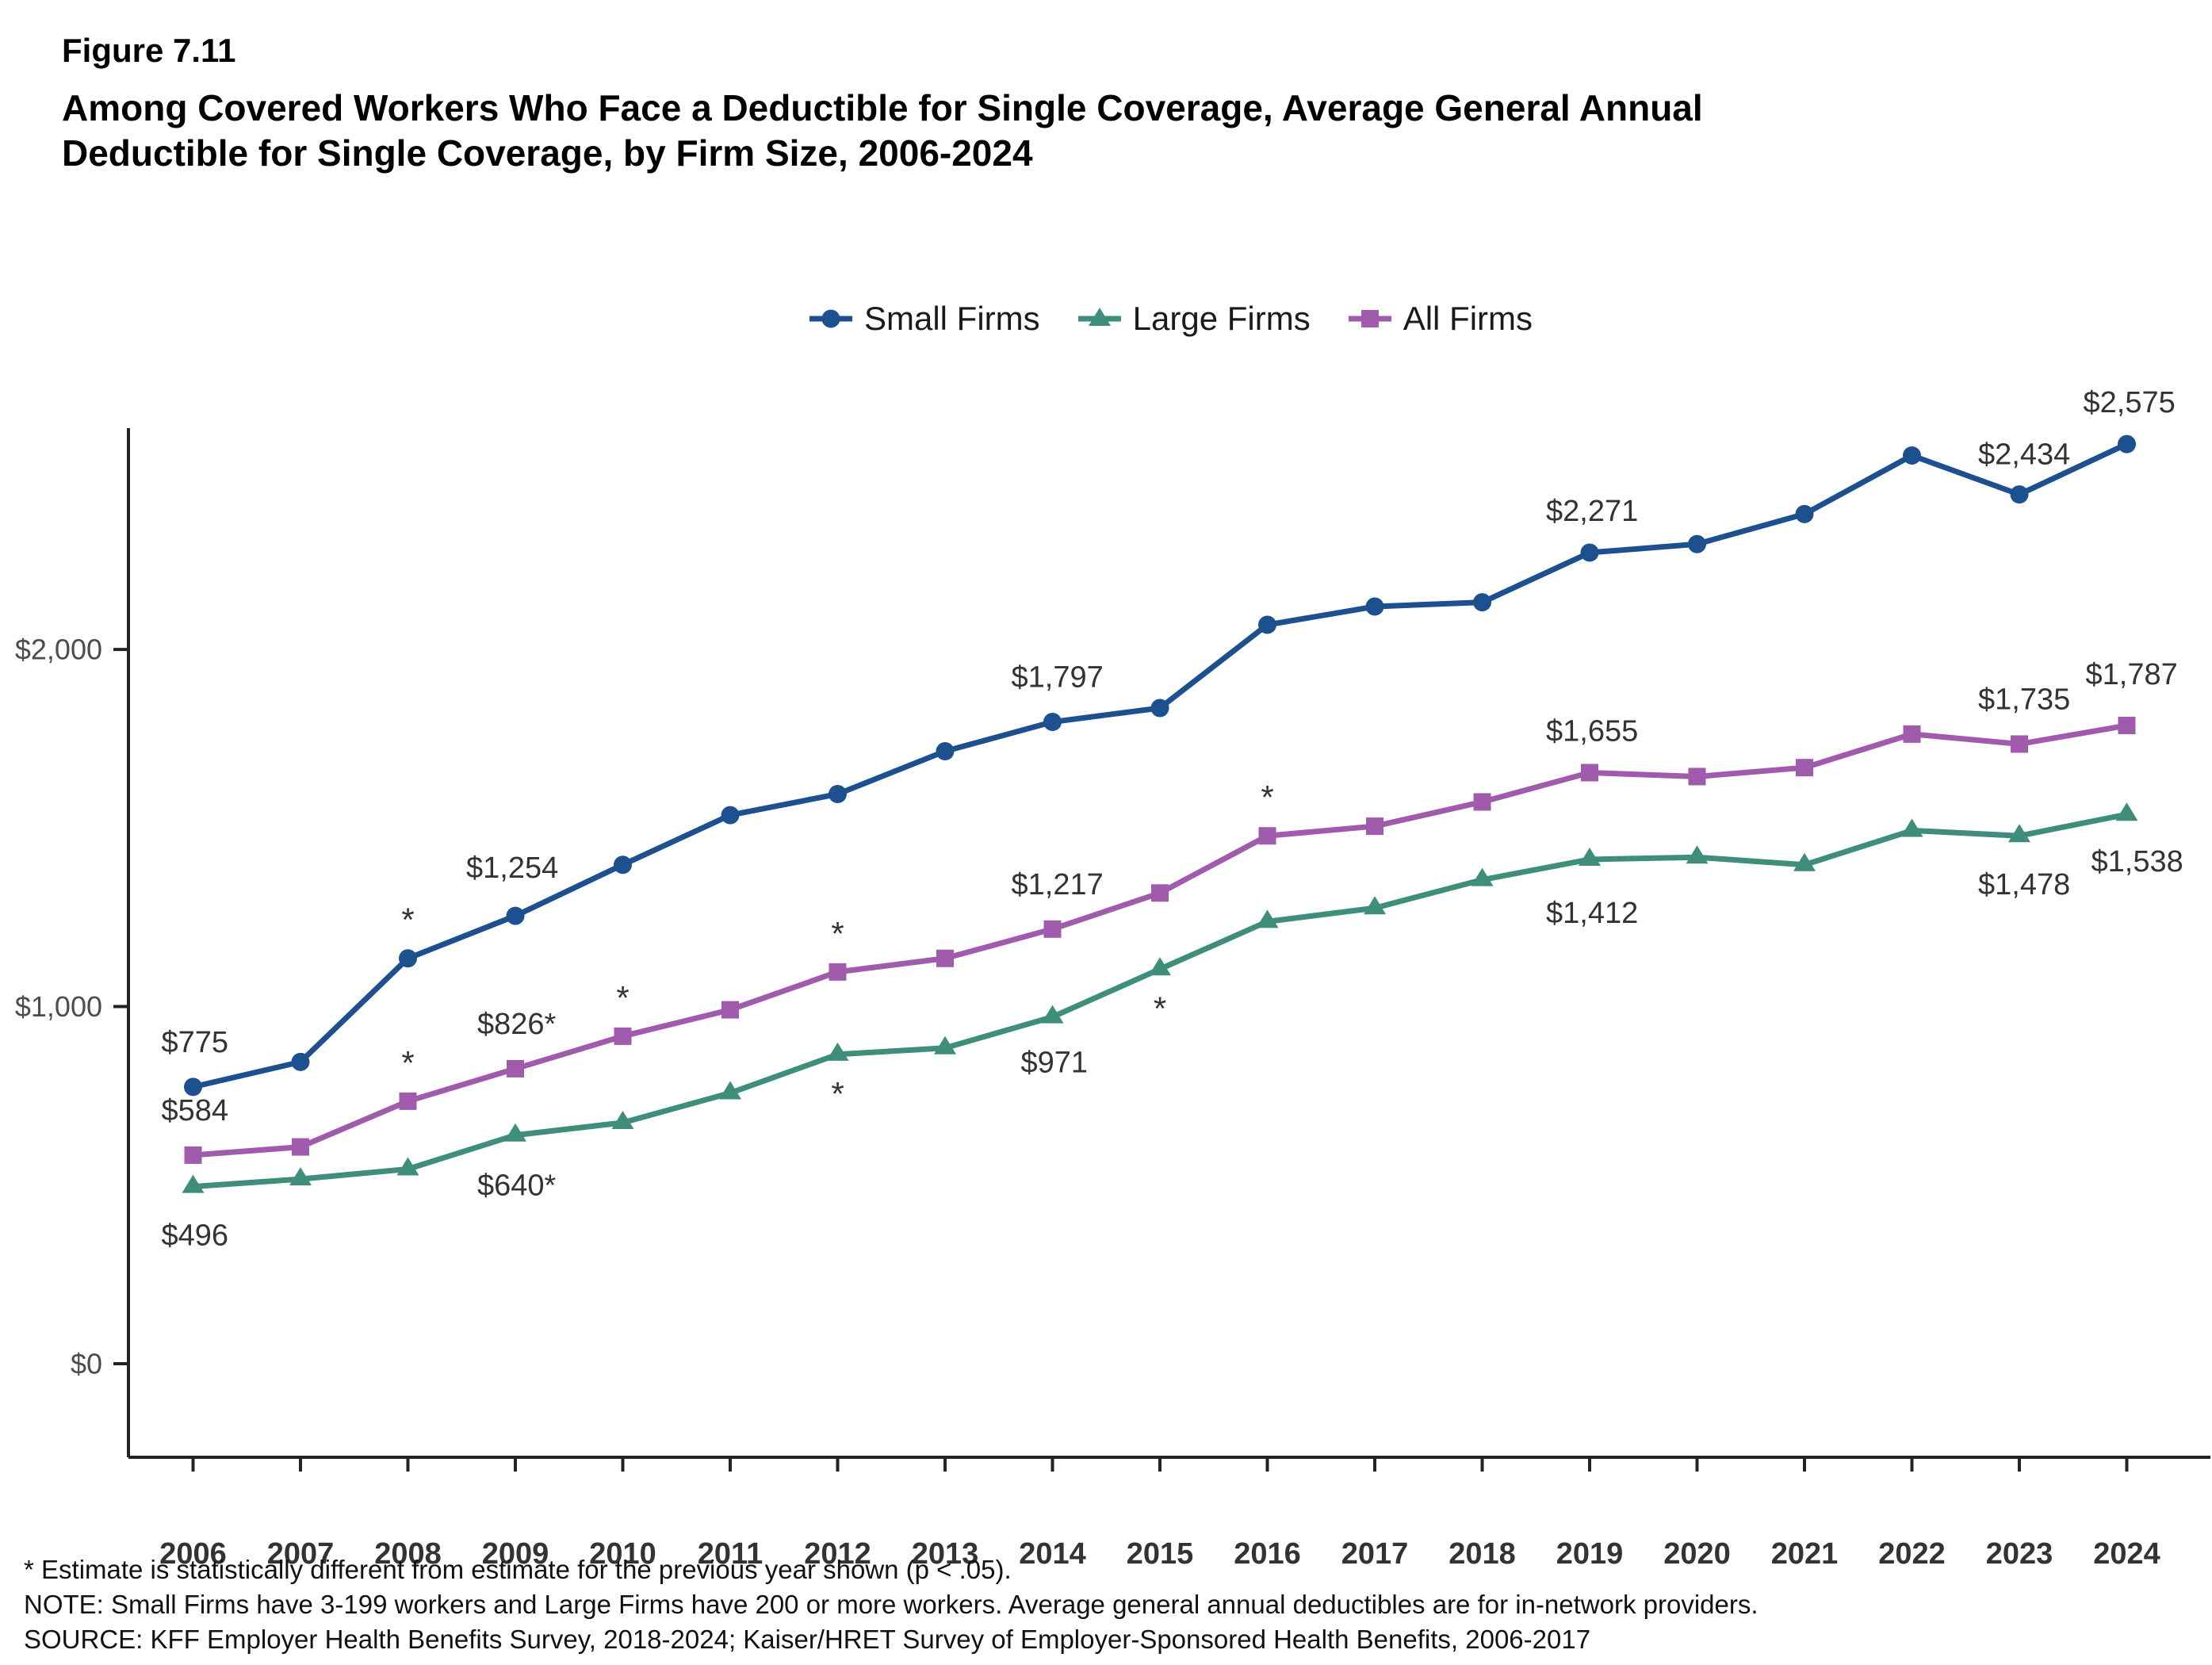 The height and width of the screenshot is (1665, 2212). I want to click on legend-item-small-firms: Small Firms, so click(924, 319).